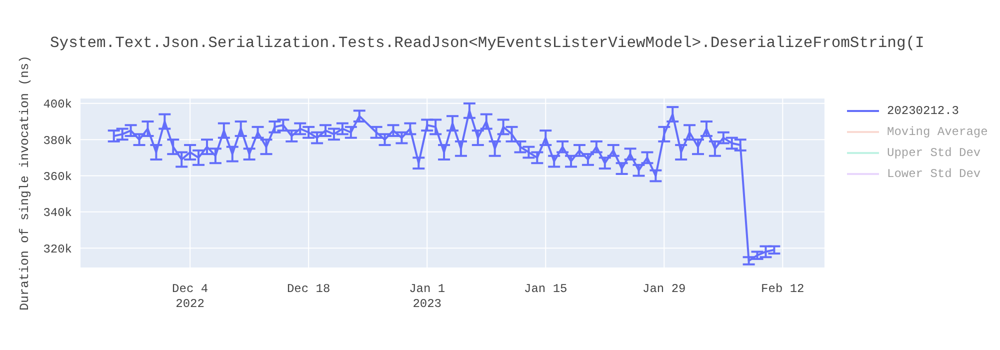 Image resolution: width=1000 pixels, height=350 pixels. Describe the element at coordinates (57, 141) in the screenshot. I see `y-tick-label: 380k` at that location.